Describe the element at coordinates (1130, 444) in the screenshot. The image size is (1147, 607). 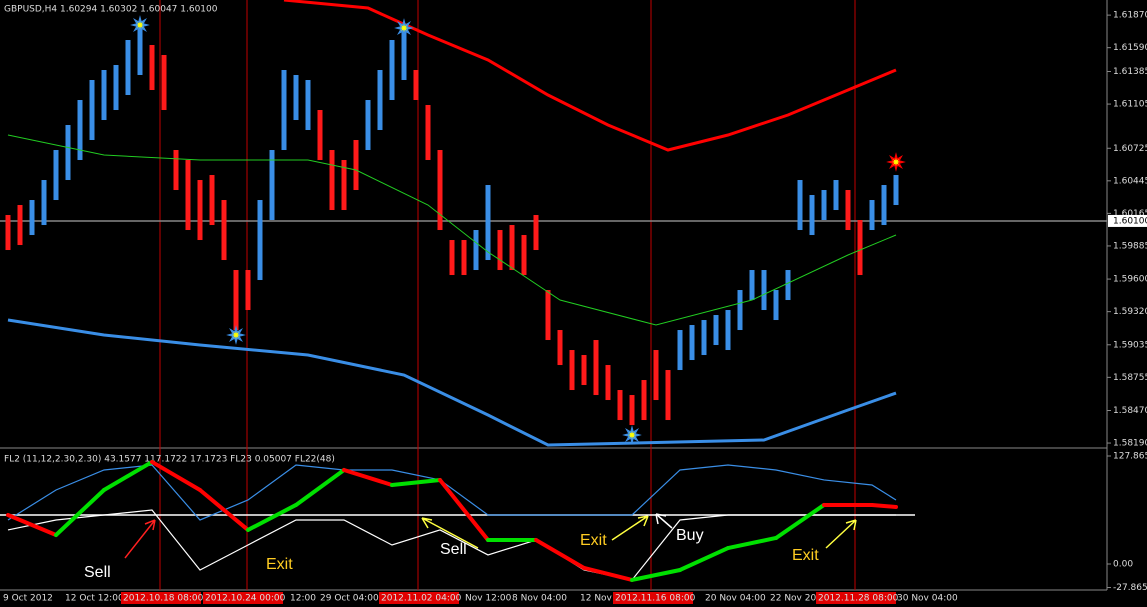
I see `y-tick-label: 1.58190` at that location.